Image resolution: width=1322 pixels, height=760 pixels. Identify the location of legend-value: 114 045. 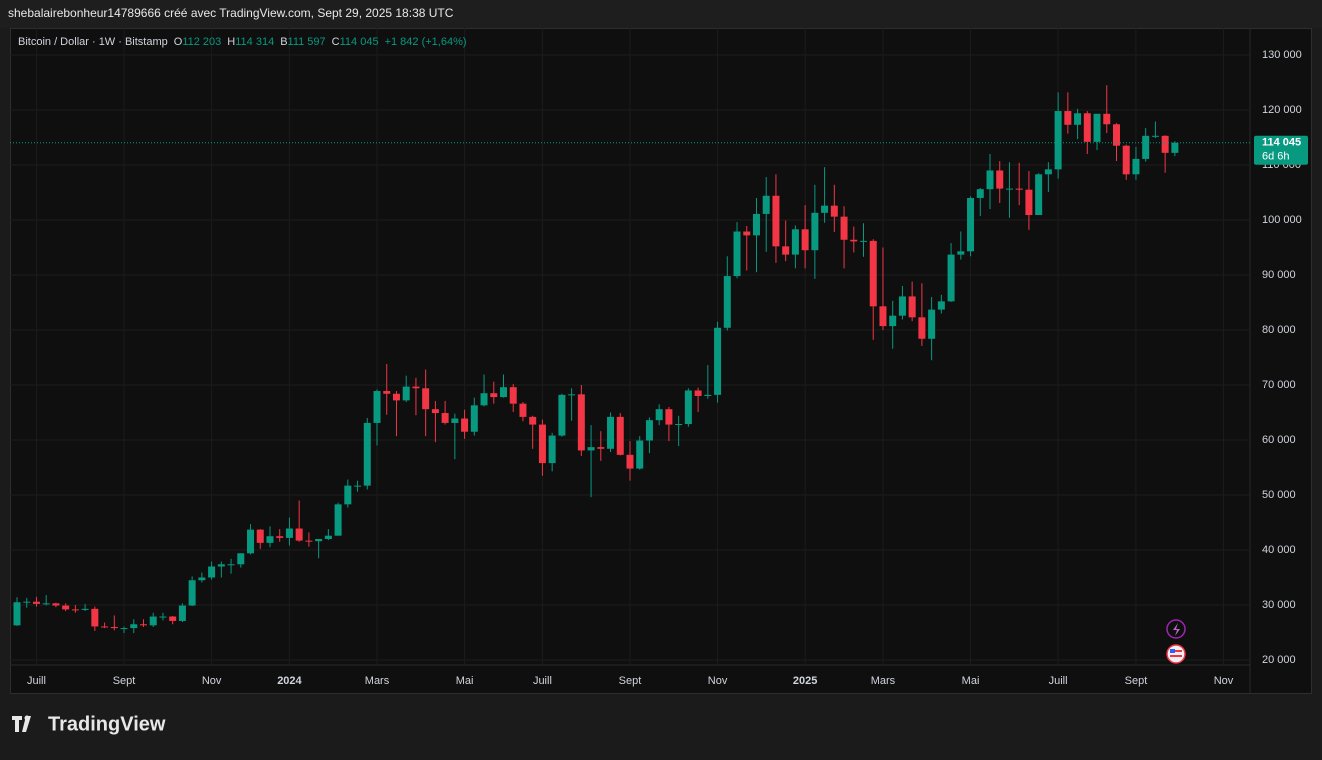
(359, 42).